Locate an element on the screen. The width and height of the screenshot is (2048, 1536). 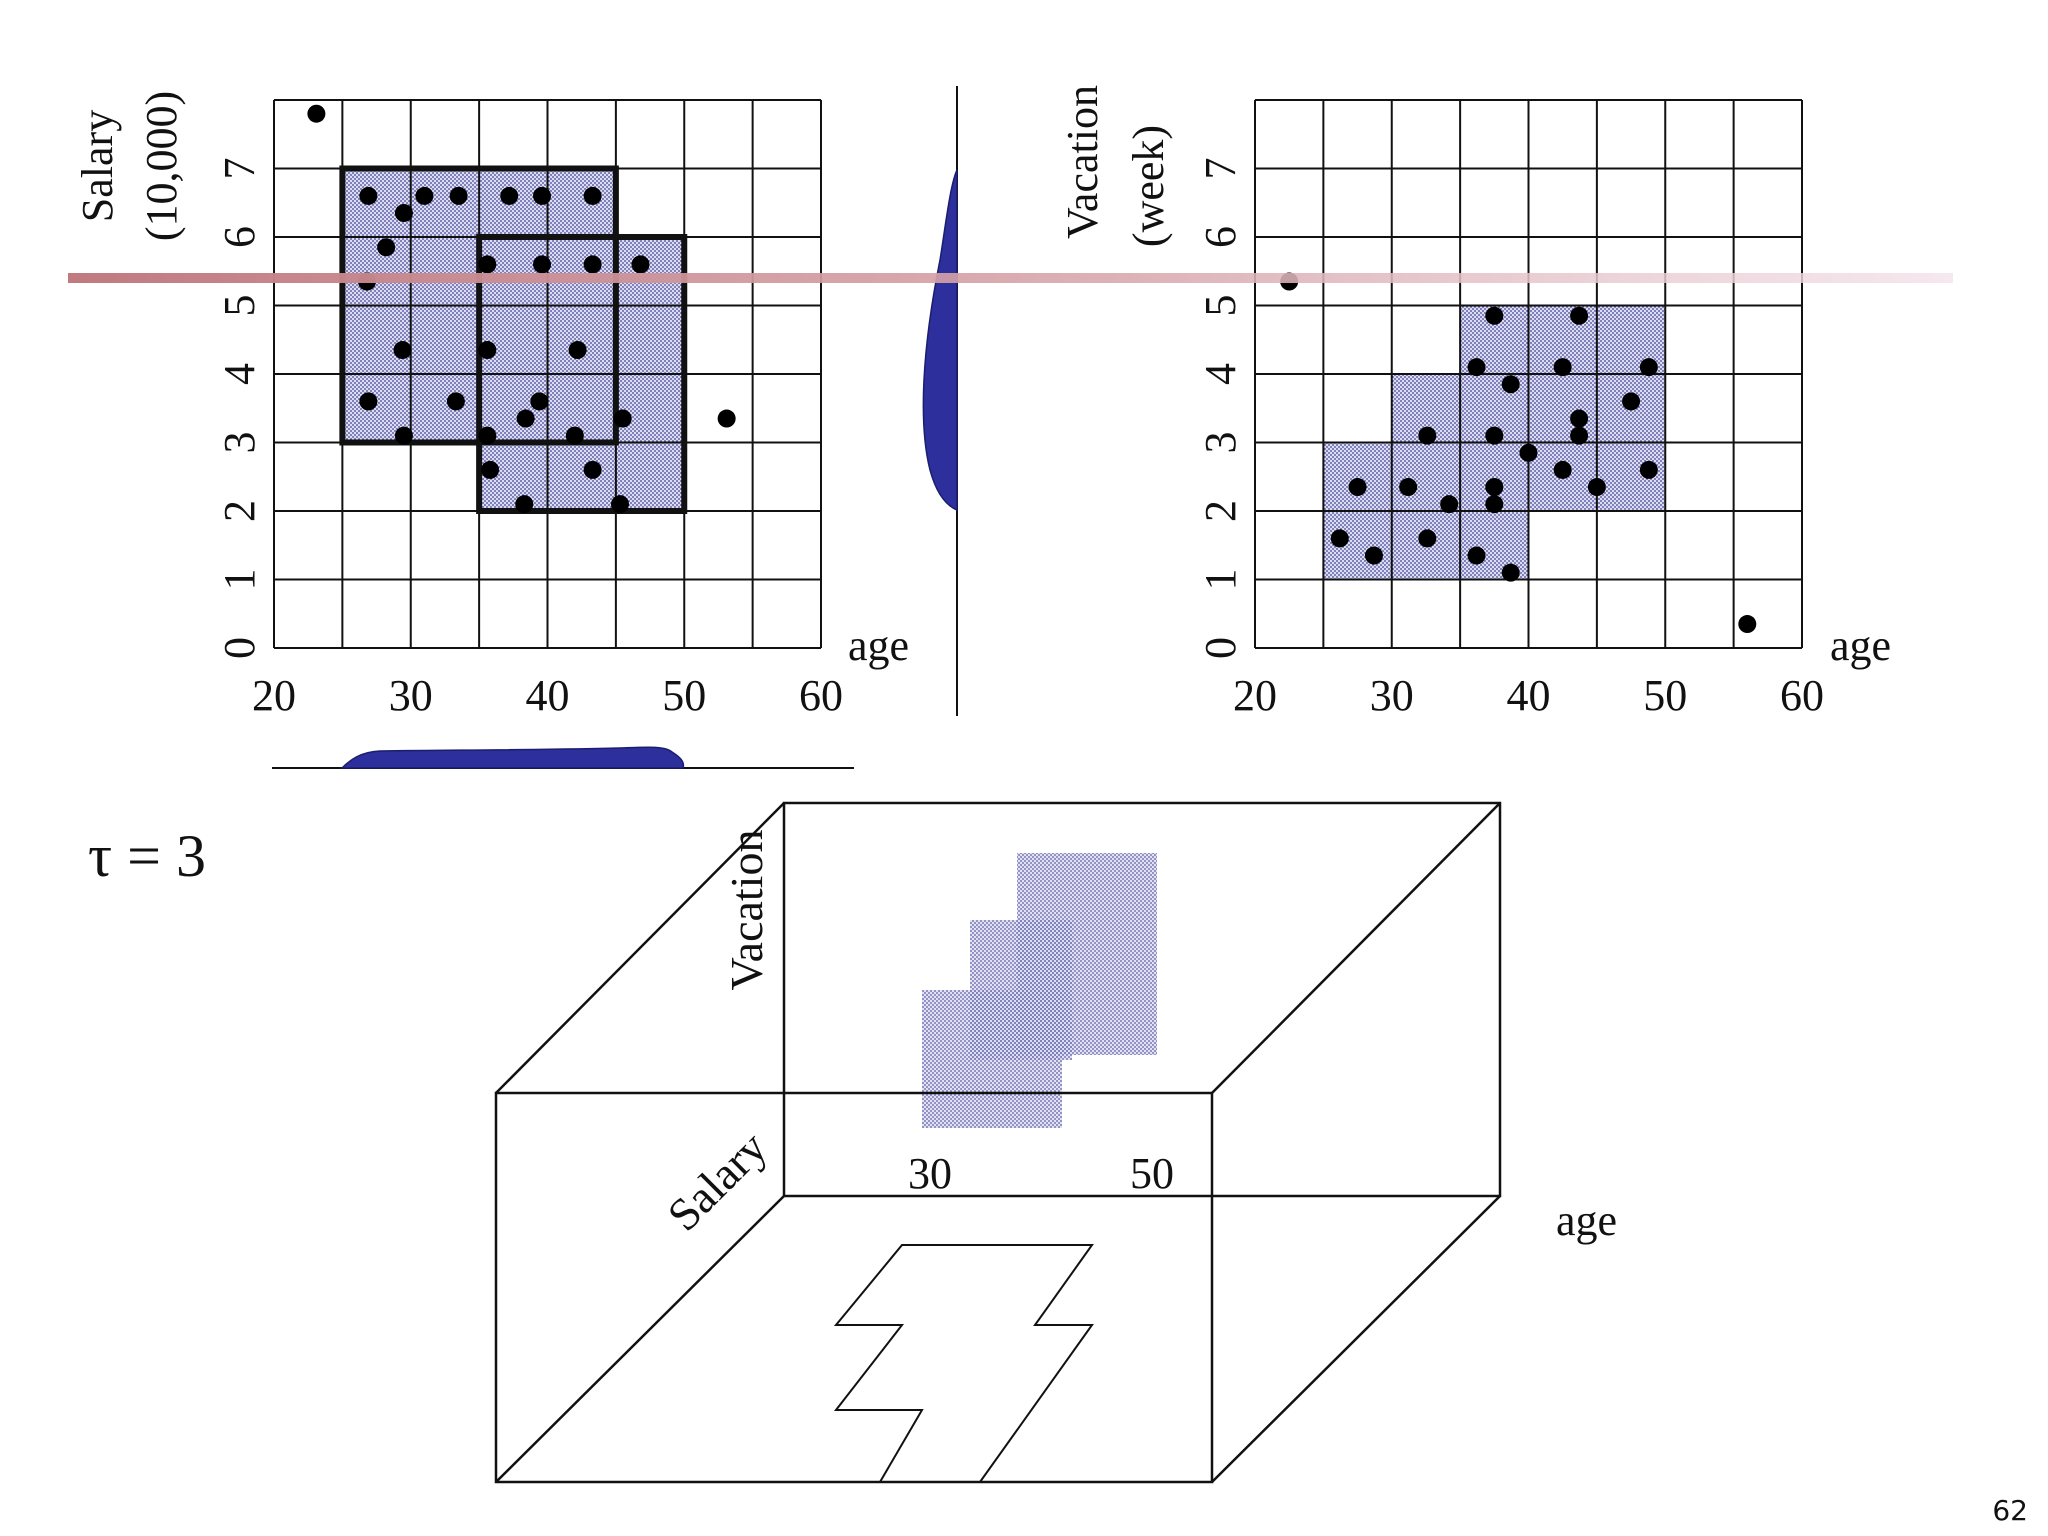
vacation-age-points is located at coordinates (1518, 453).